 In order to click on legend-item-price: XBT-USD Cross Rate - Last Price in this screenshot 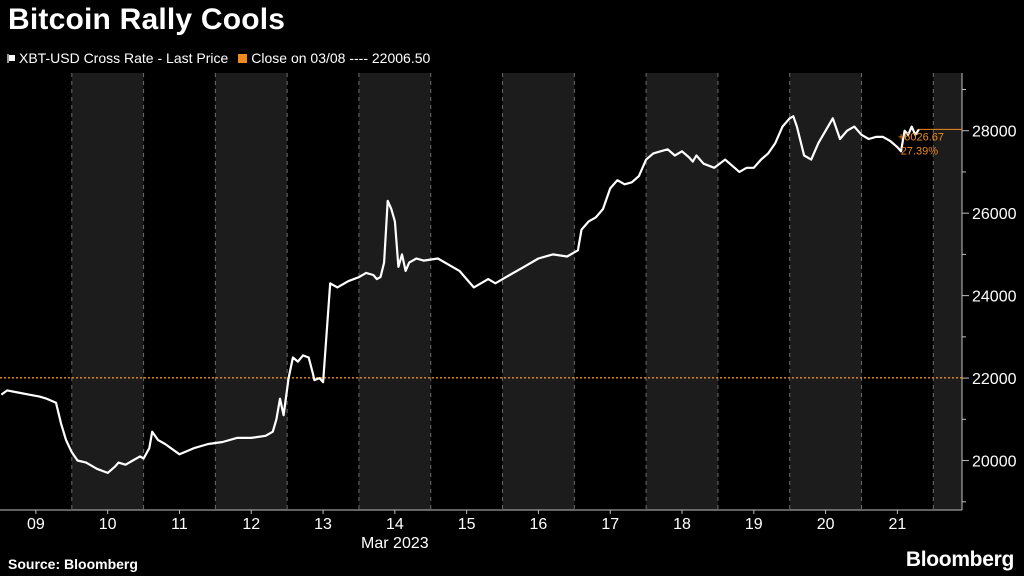, I will do `click(117, 58)`.